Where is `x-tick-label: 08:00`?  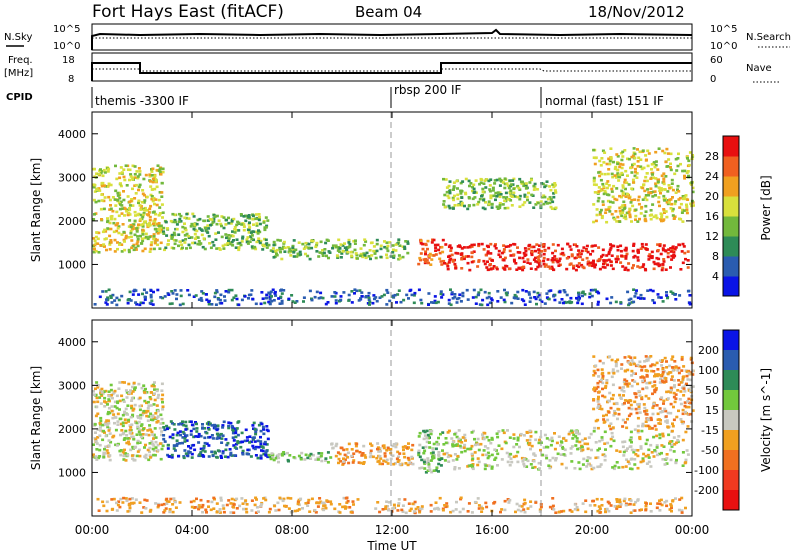
x-tick-label: 08:00 is located at coordinates (292, 530).